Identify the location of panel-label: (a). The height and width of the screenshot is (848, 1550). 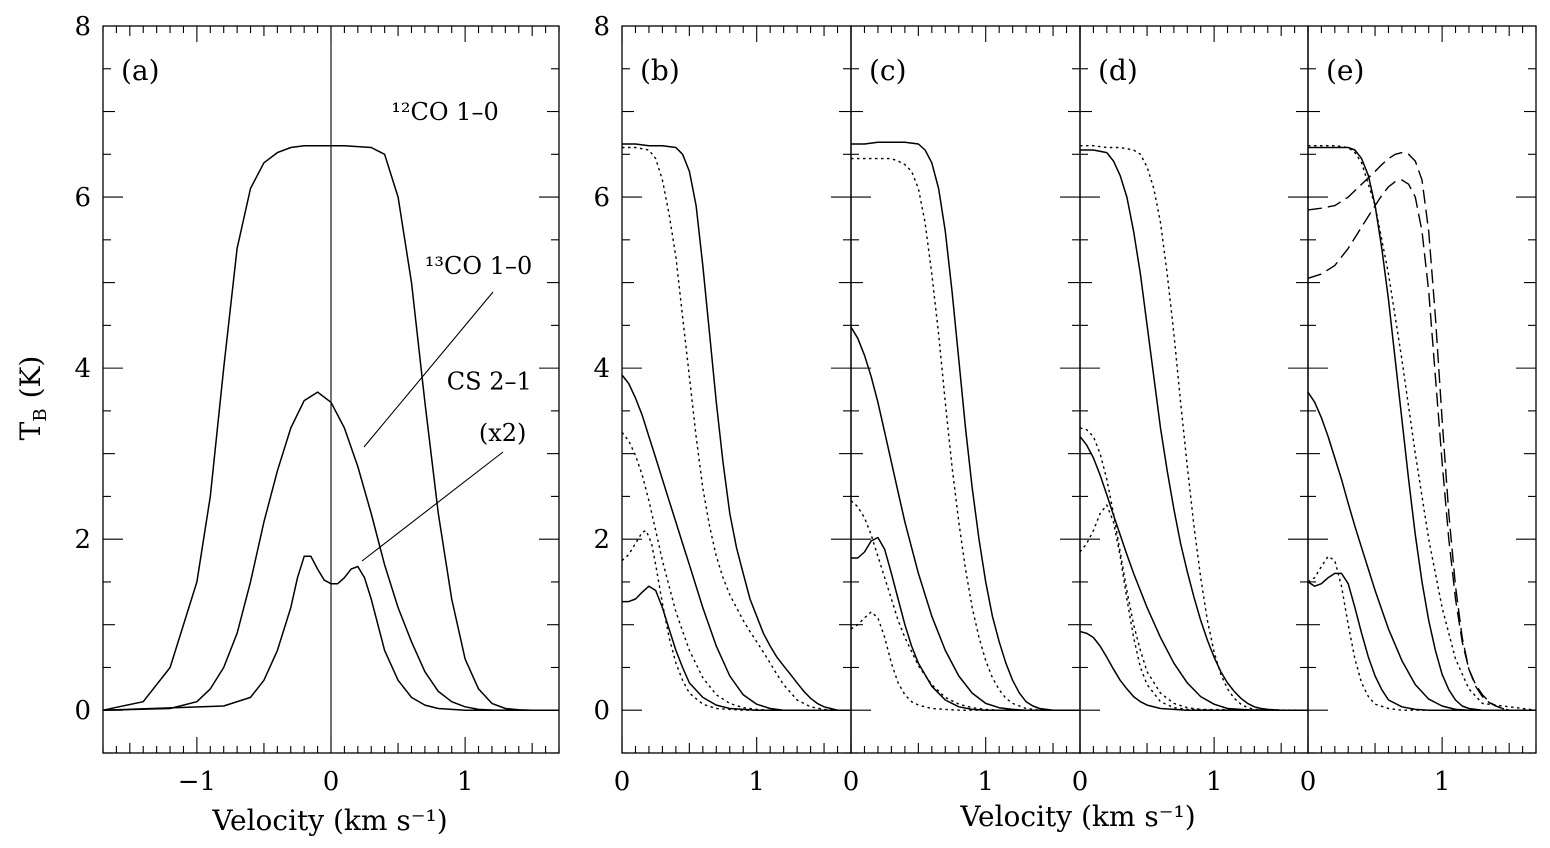
(140, 70).